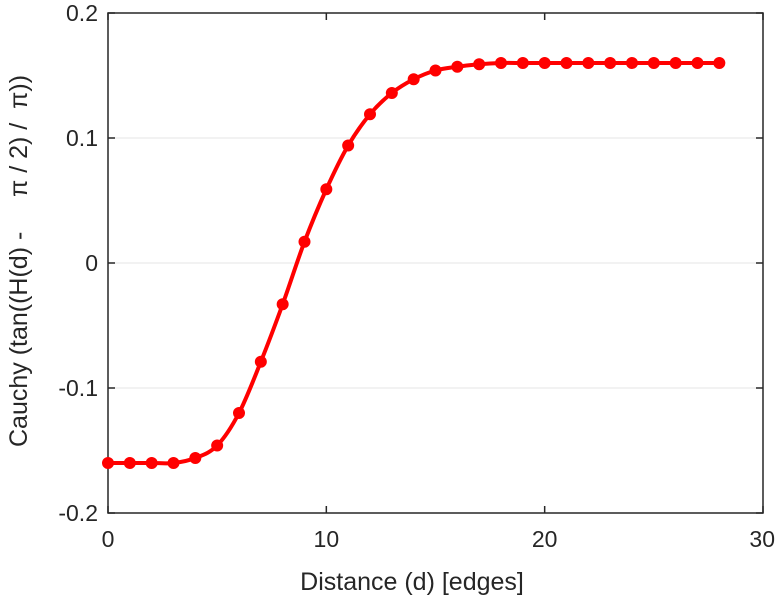  I want to click on x-tick-label: 30, so click(762, 539).